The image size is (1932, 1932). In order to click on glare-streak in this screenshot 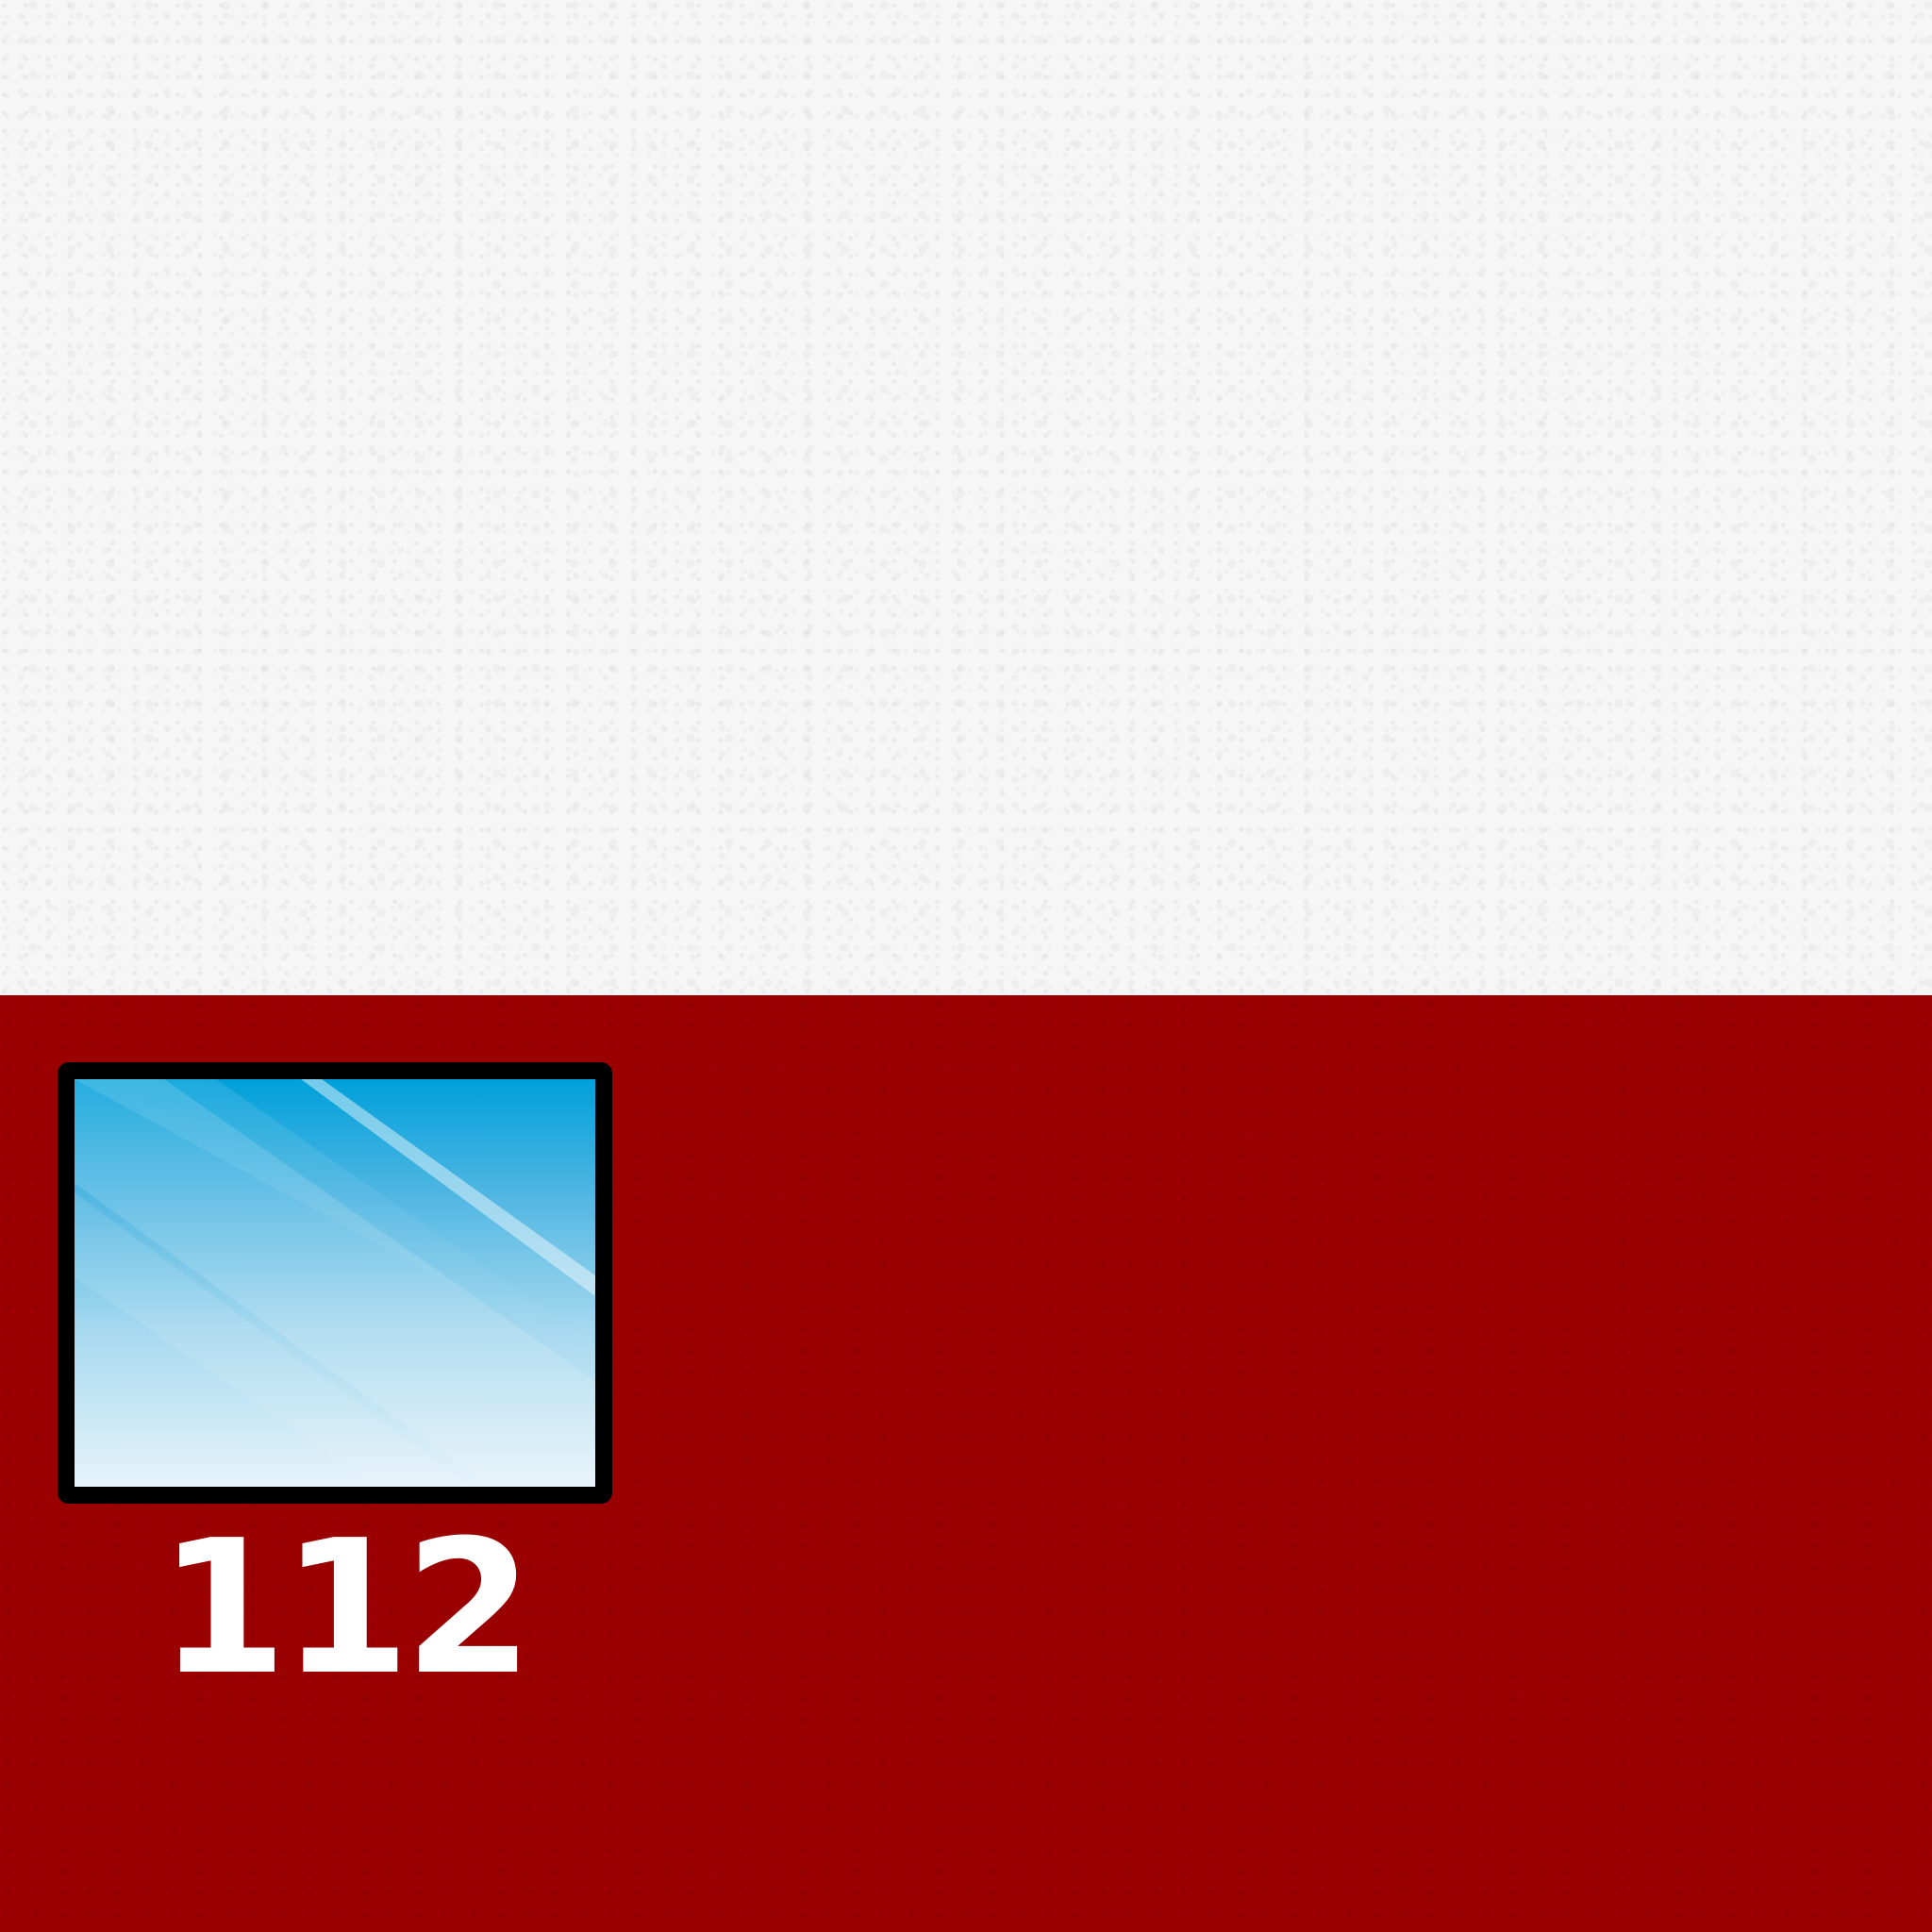, I will do `click(448, 1187)`.